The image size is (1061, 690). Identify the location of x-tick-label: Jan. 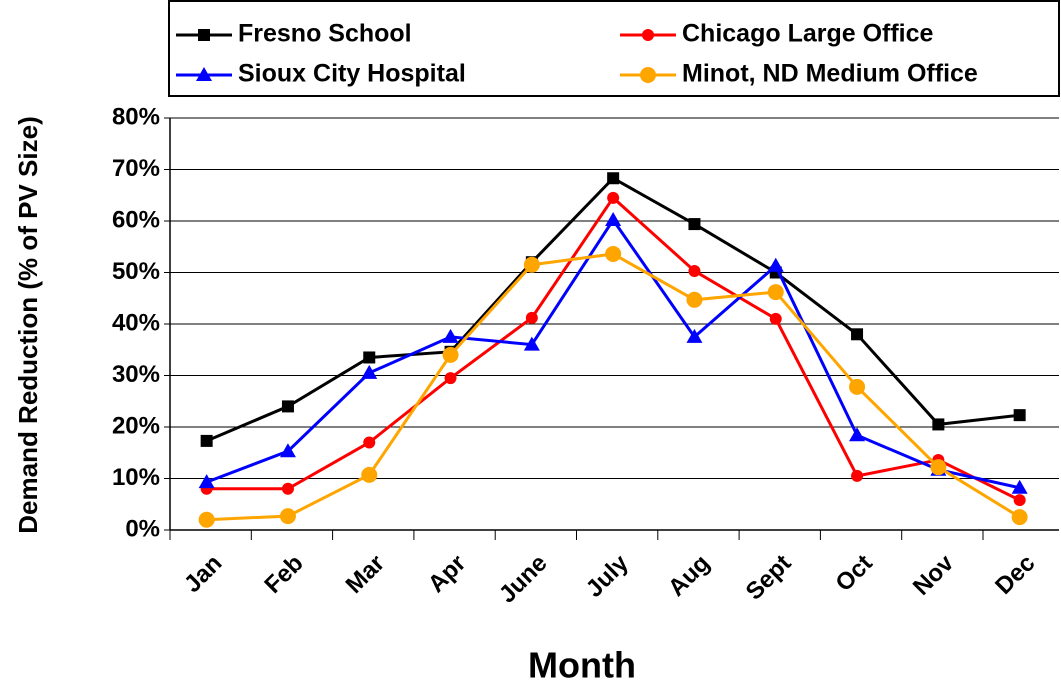
(203, 574).